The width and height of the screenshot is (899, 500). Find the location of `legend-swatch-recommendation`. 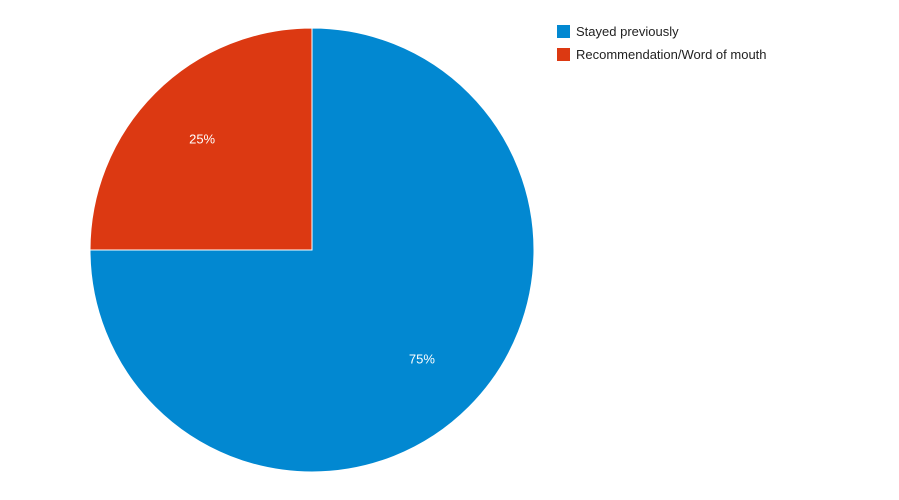

legend-swatch-recommendation is located at coordinates (563, 54).